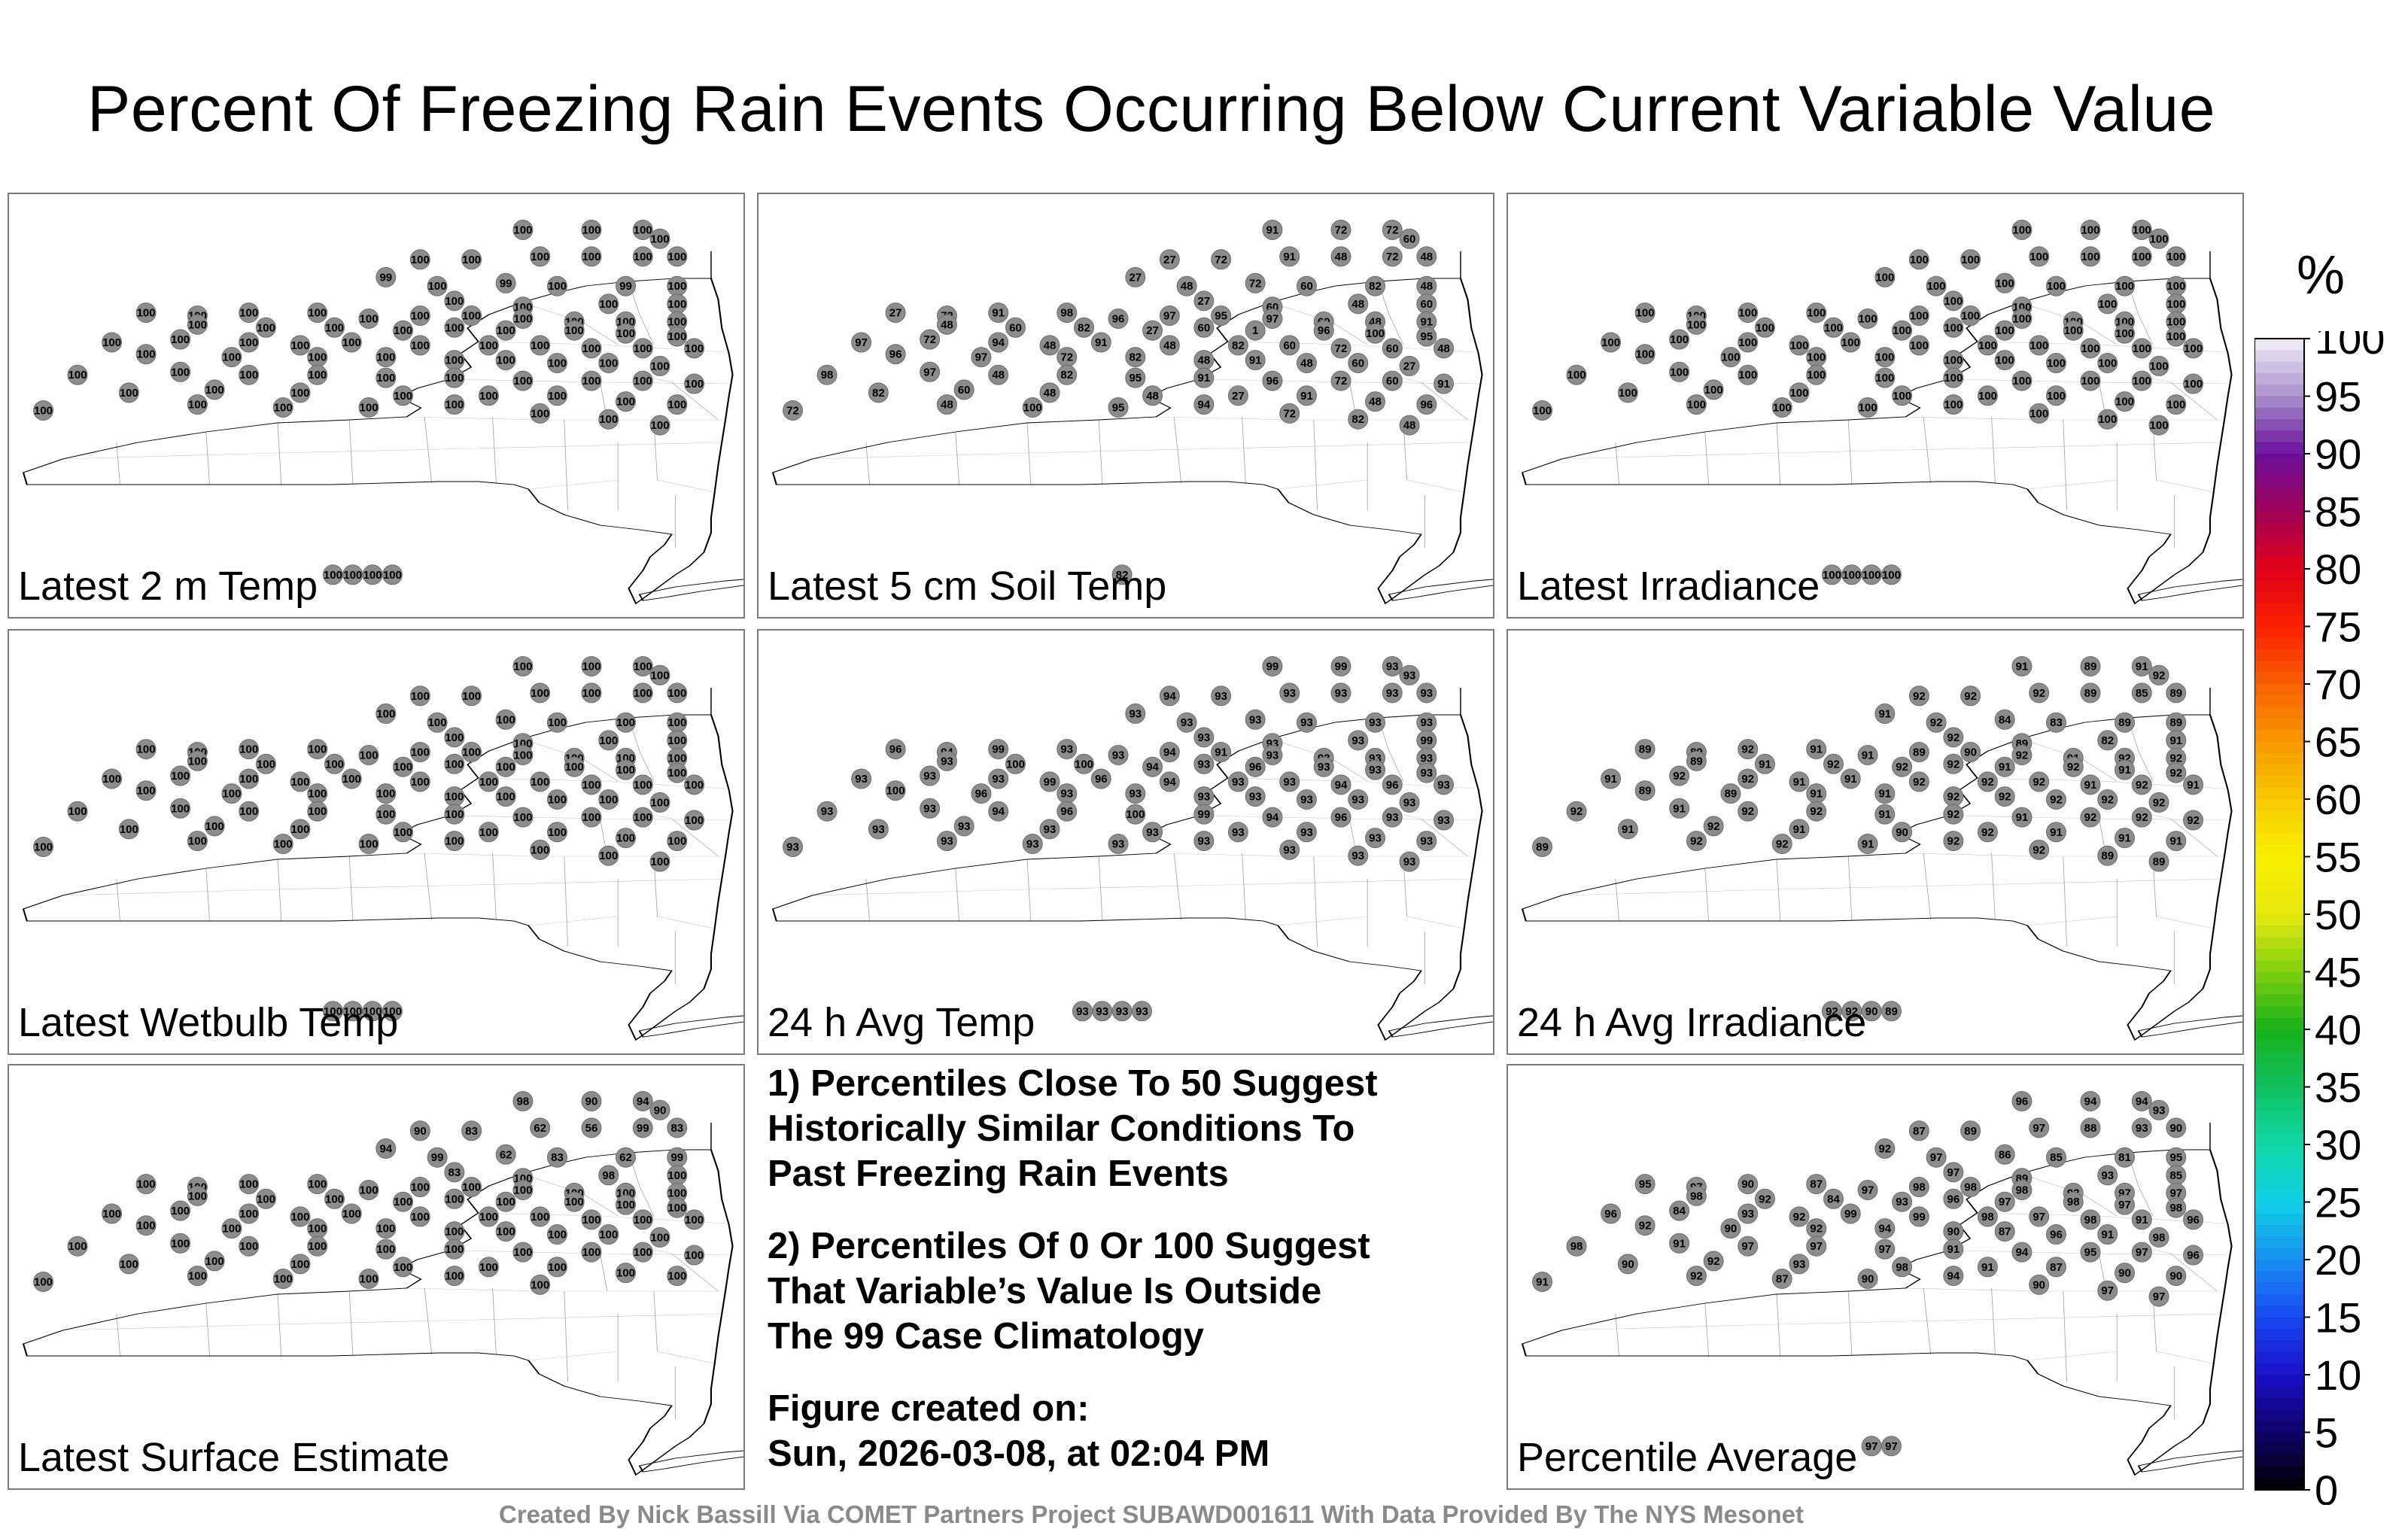 The image size is (2408, 1535). Describe the element at coordinates (1392, 348) in the screenshot. I see `station-marker: 60` at that location.